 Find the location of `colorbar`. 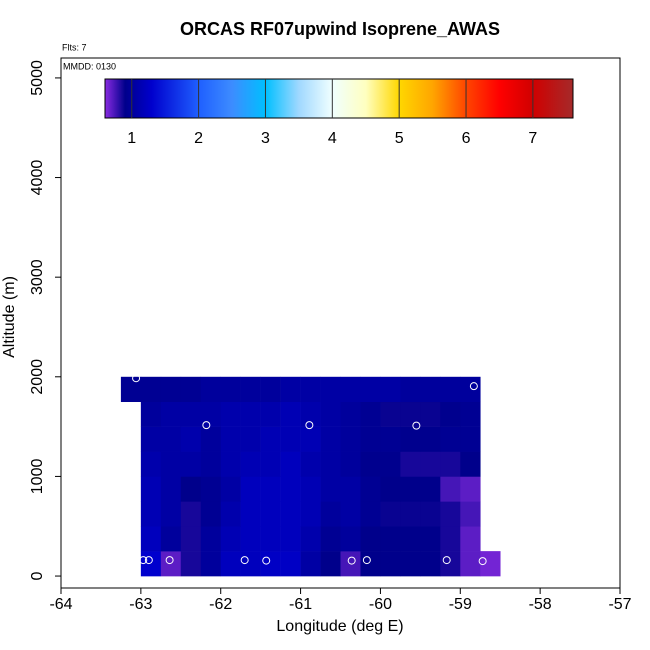

colorbar is located at coordinates (339, 98).